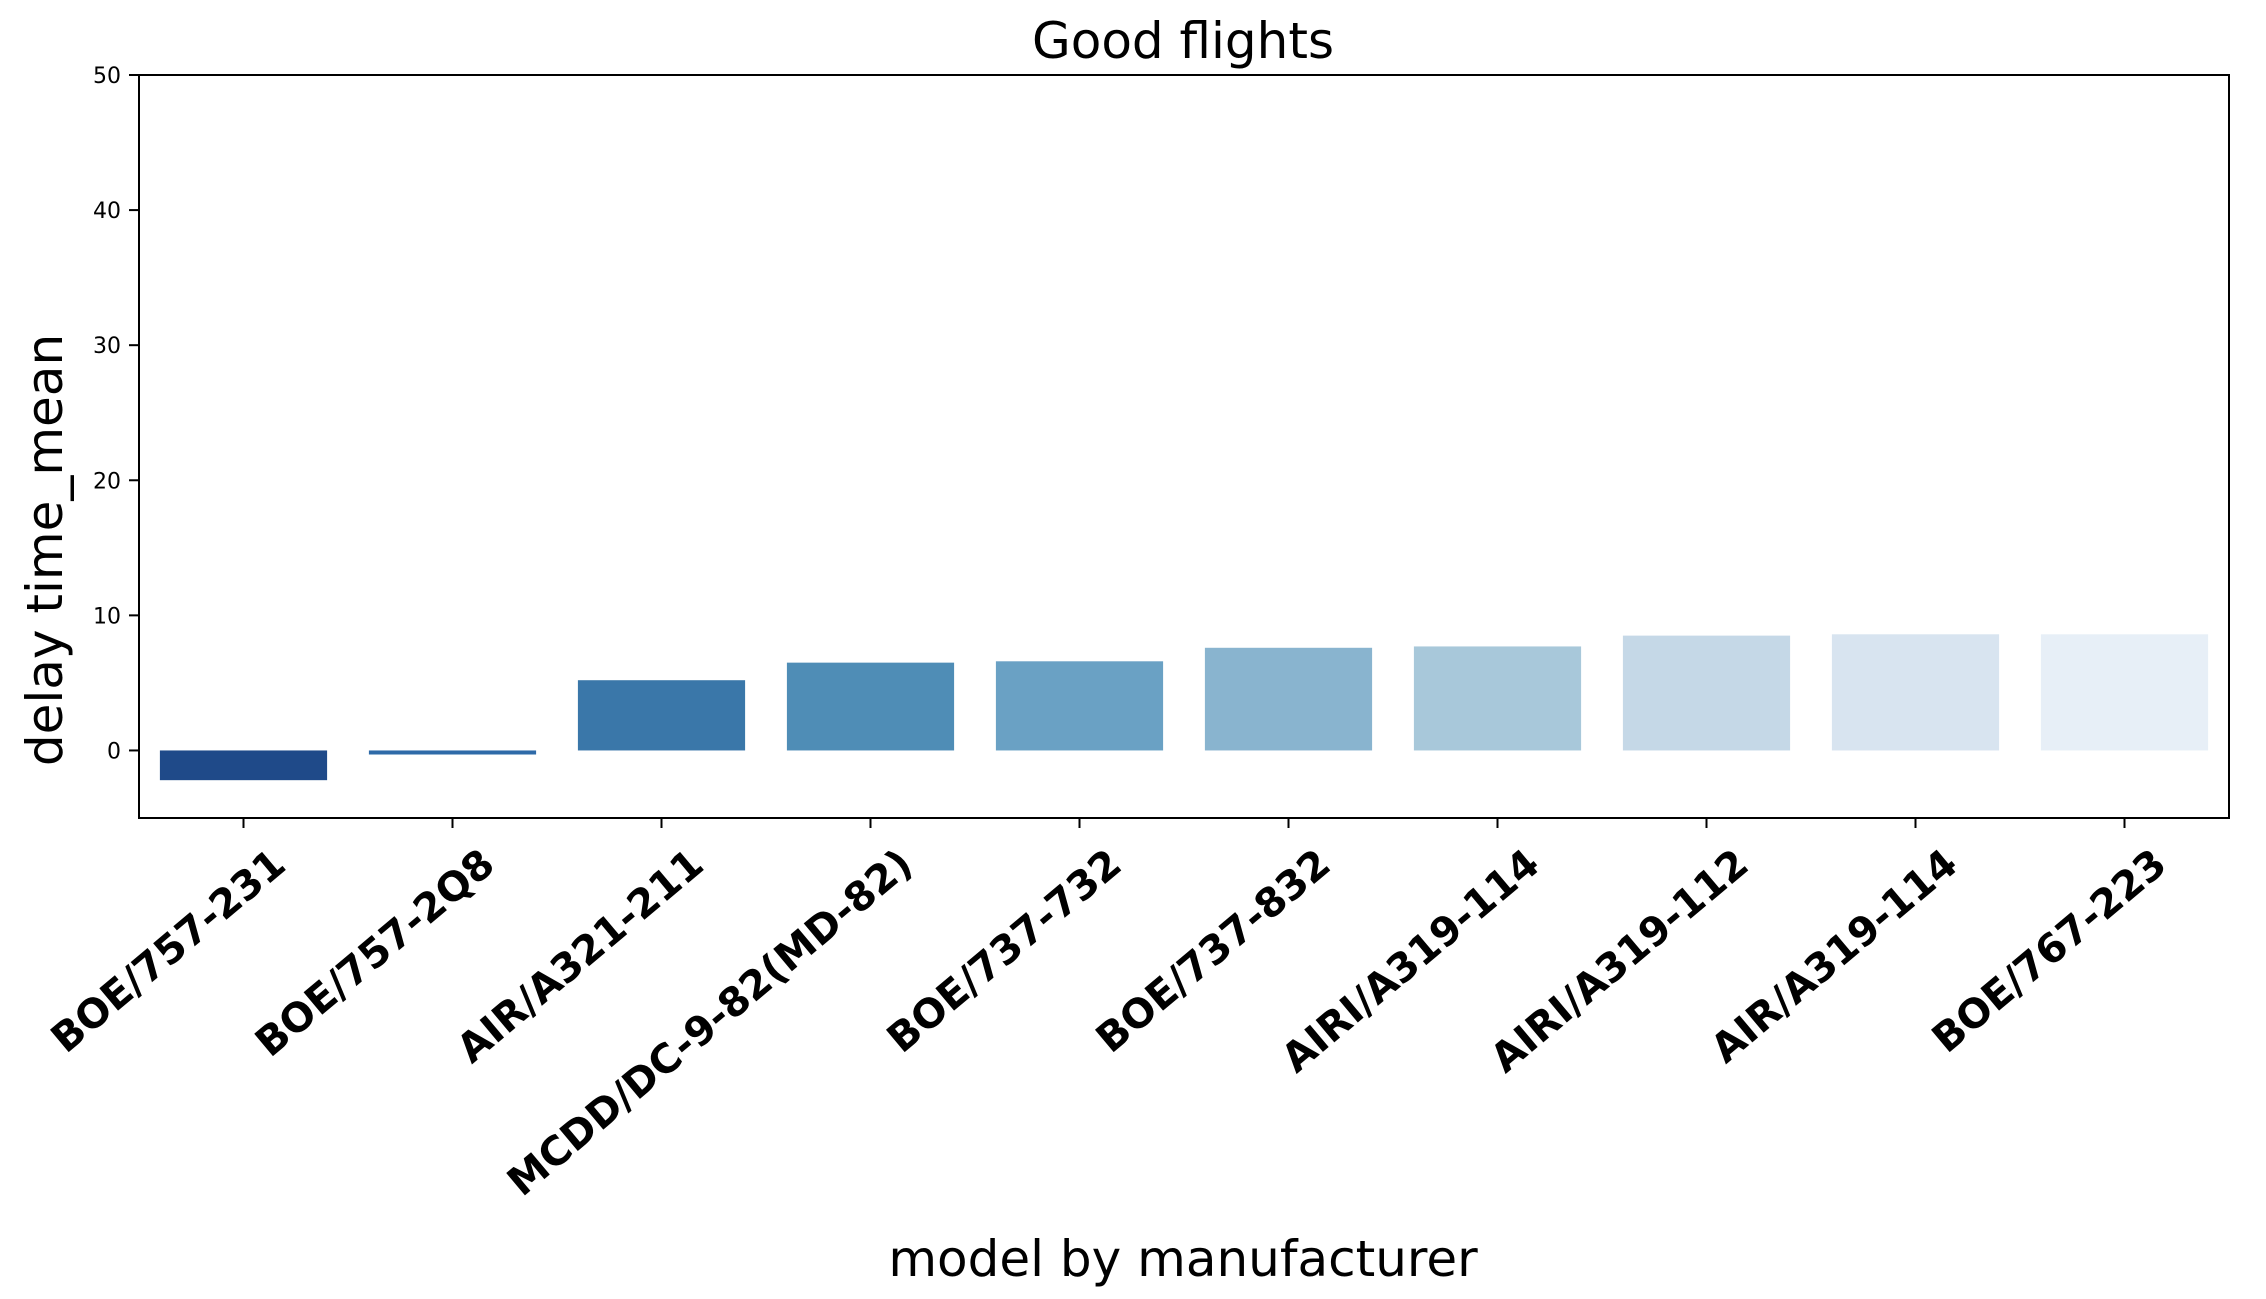  What do you see at coordinates (107, 76) in the screenshot?
I see `y-tick-label: 50` at bounding box center [107, 76].